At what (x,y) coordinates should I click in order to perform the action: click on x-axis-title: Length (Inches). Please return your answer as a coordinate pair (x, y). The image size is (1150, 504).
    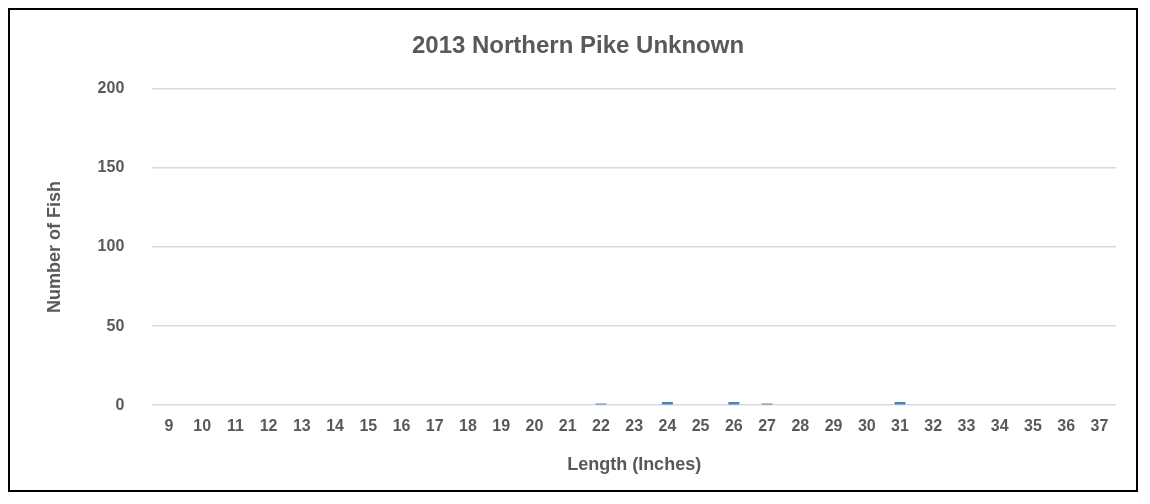
    Looking at the image, I should click on (634, 464).